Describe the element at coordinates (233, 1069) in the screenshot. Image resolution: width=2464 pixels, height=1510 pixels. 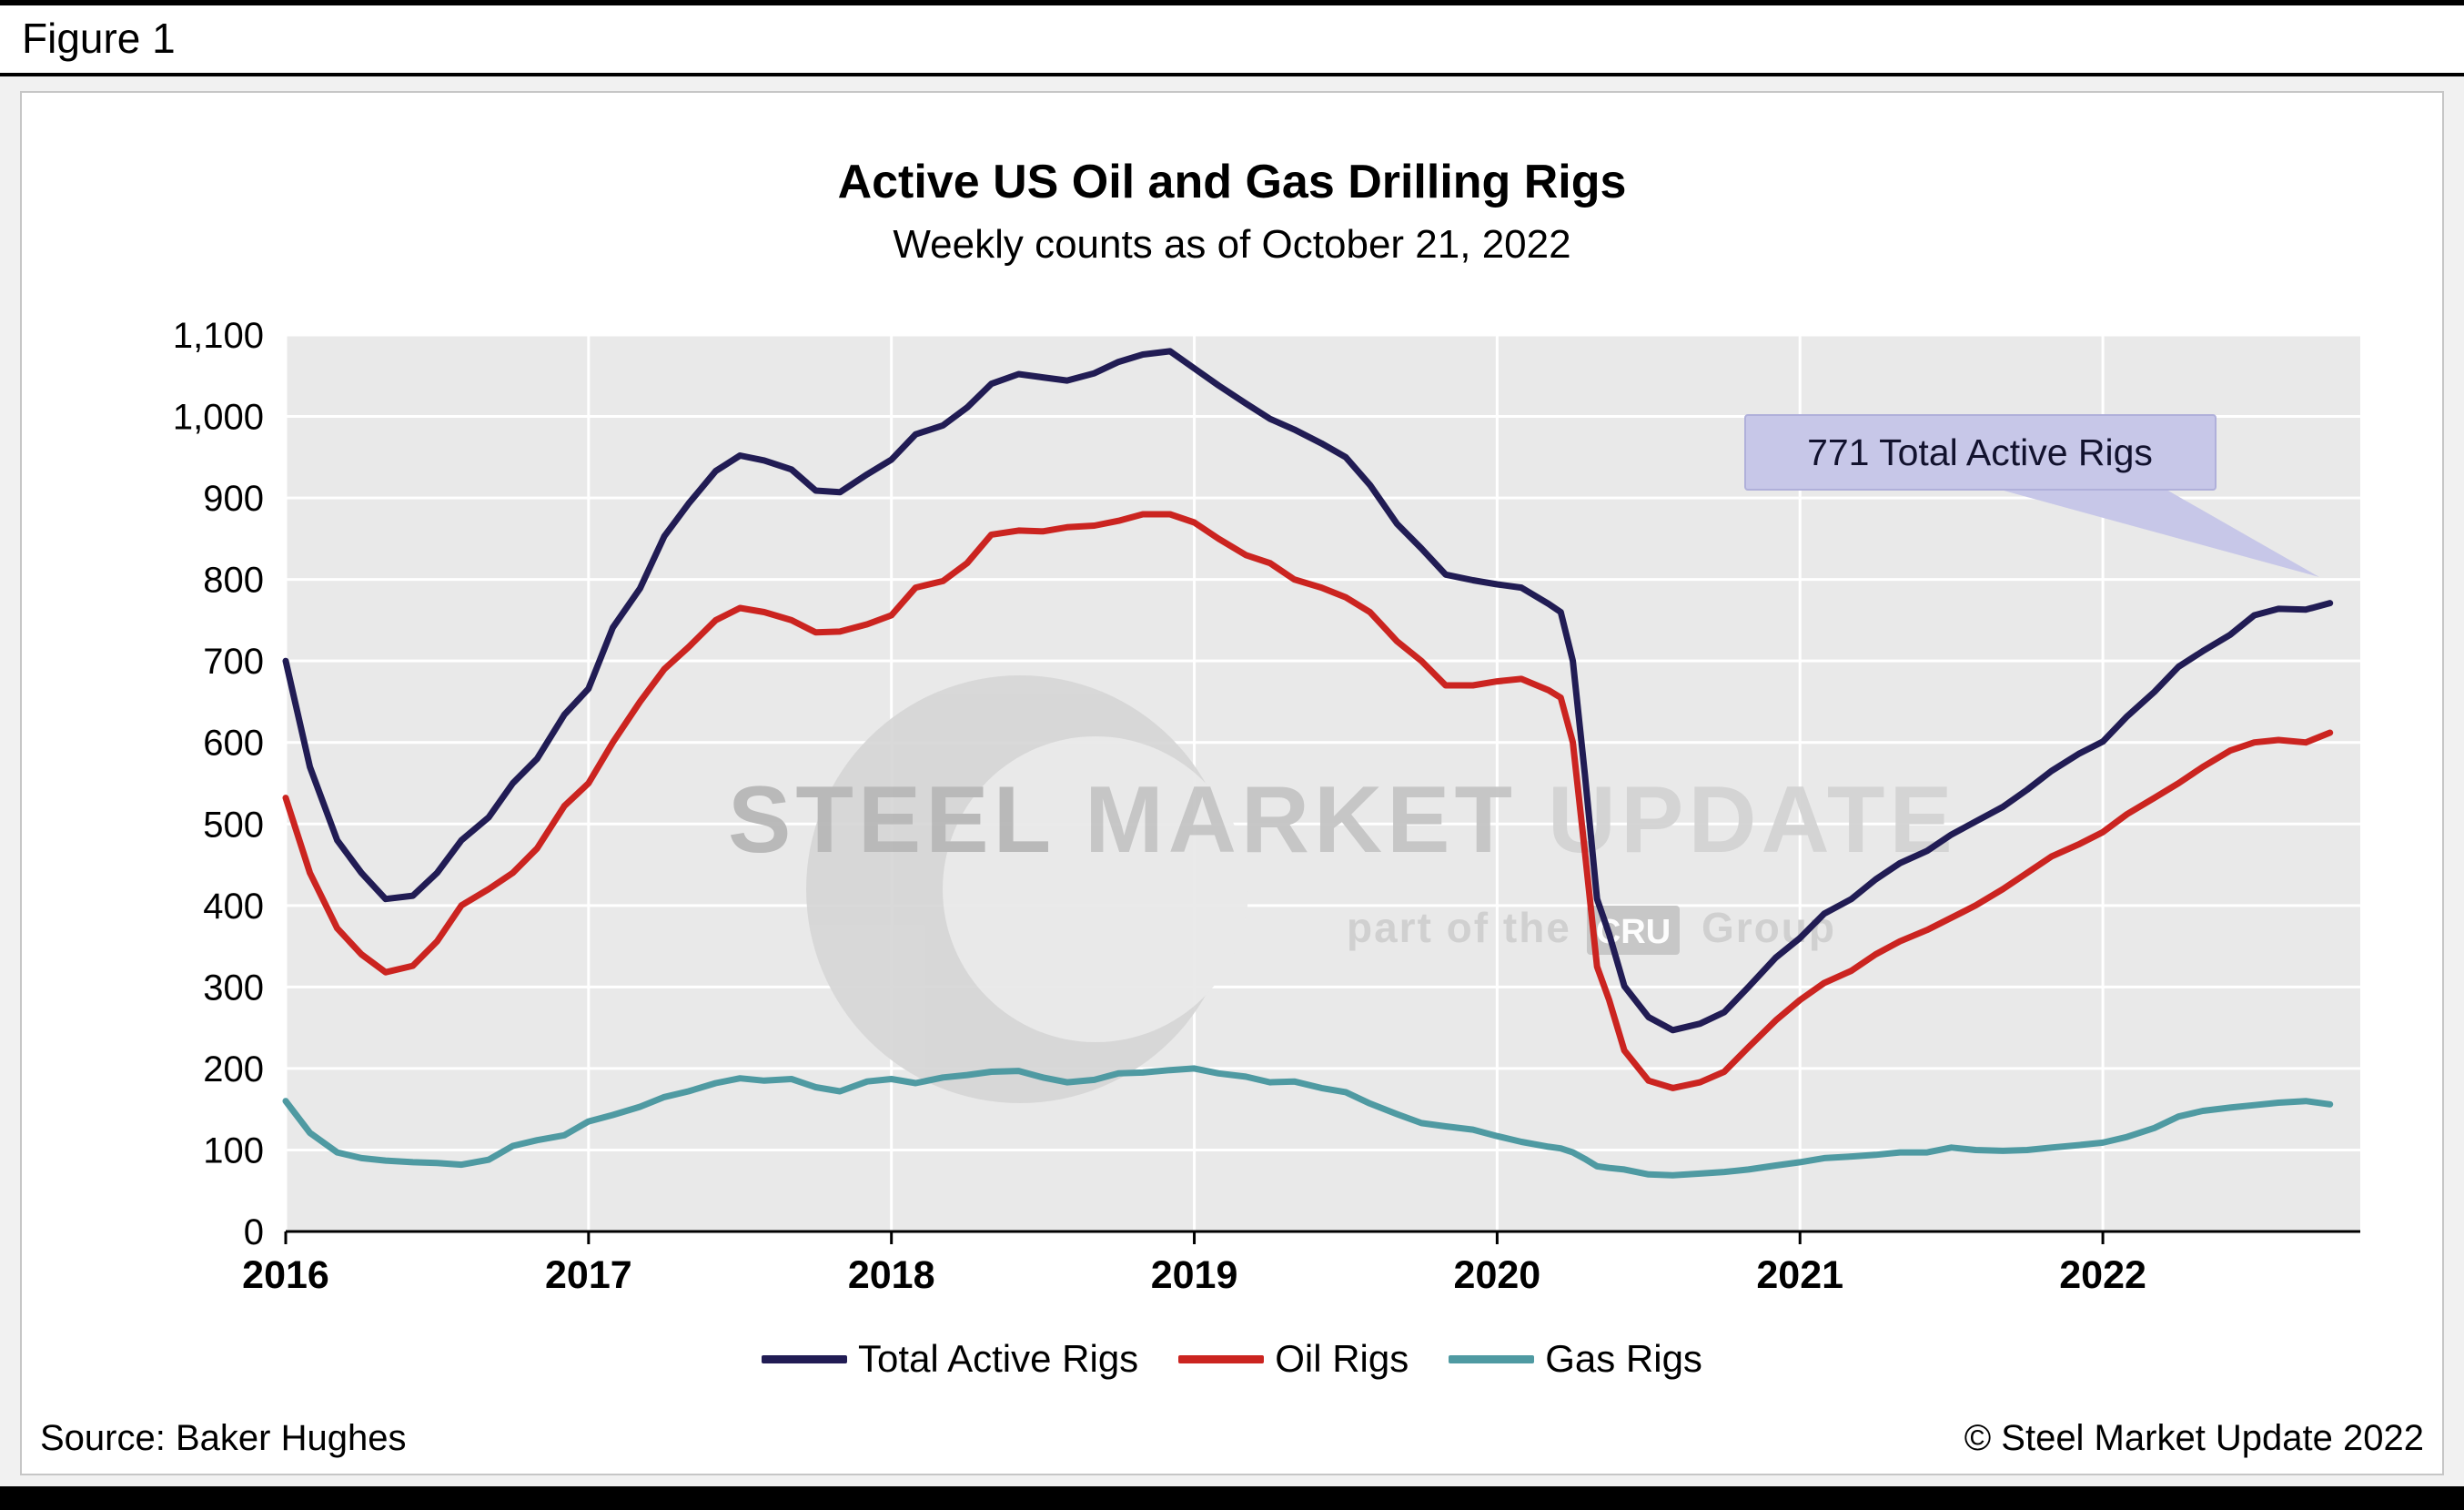
I see `y-tick-label: 200` at that location.